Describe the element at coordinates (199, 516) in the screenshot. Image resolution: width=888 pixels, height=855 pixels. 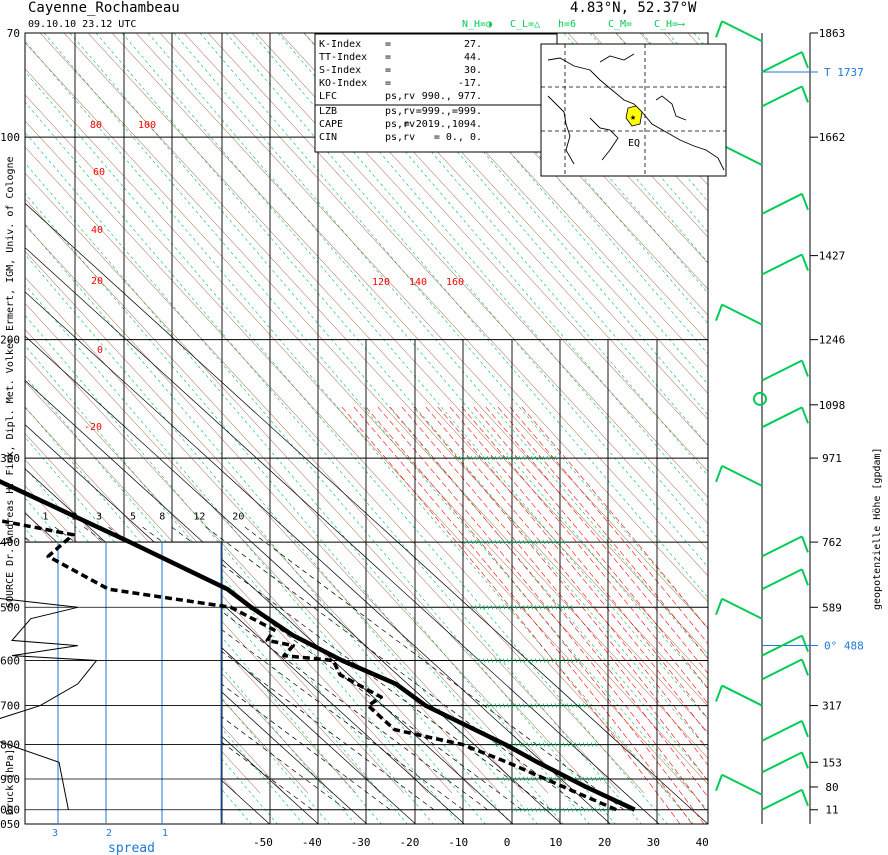
I see `mixing-ratio-label: 12` at that location.